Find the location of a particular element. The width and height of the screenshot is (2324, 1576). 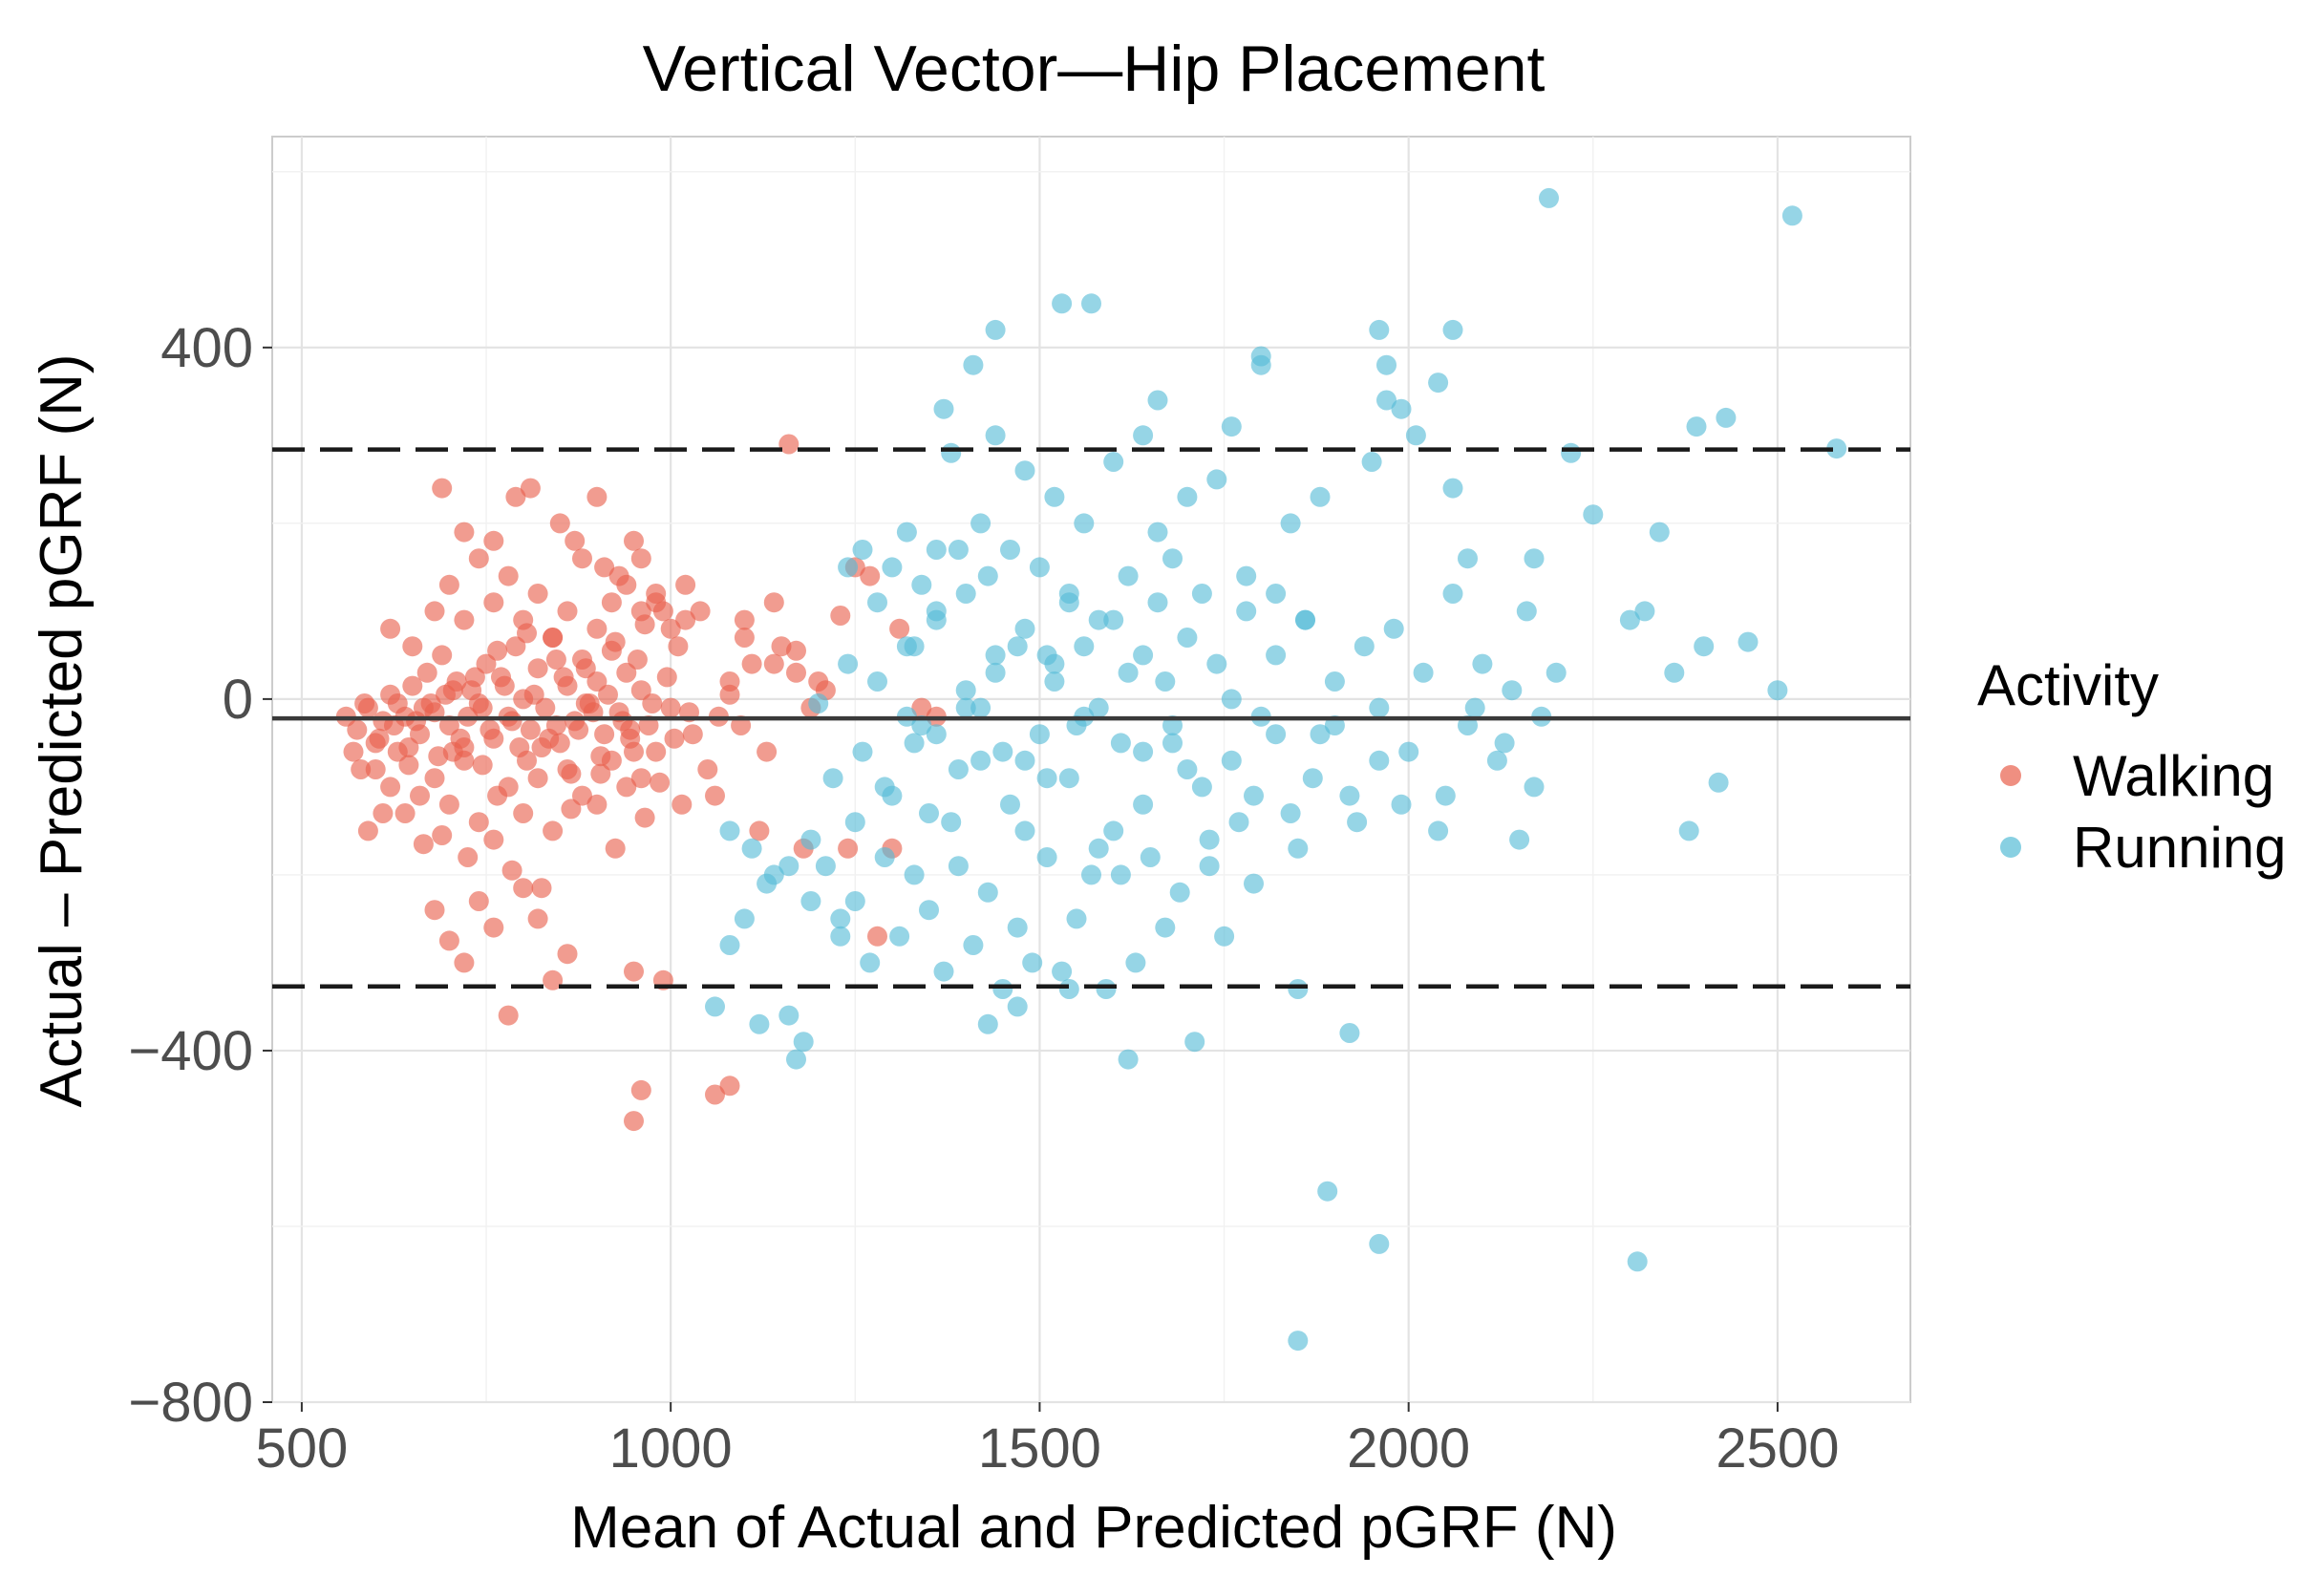

legend-key-walking is located at coordinates (2011, 776).